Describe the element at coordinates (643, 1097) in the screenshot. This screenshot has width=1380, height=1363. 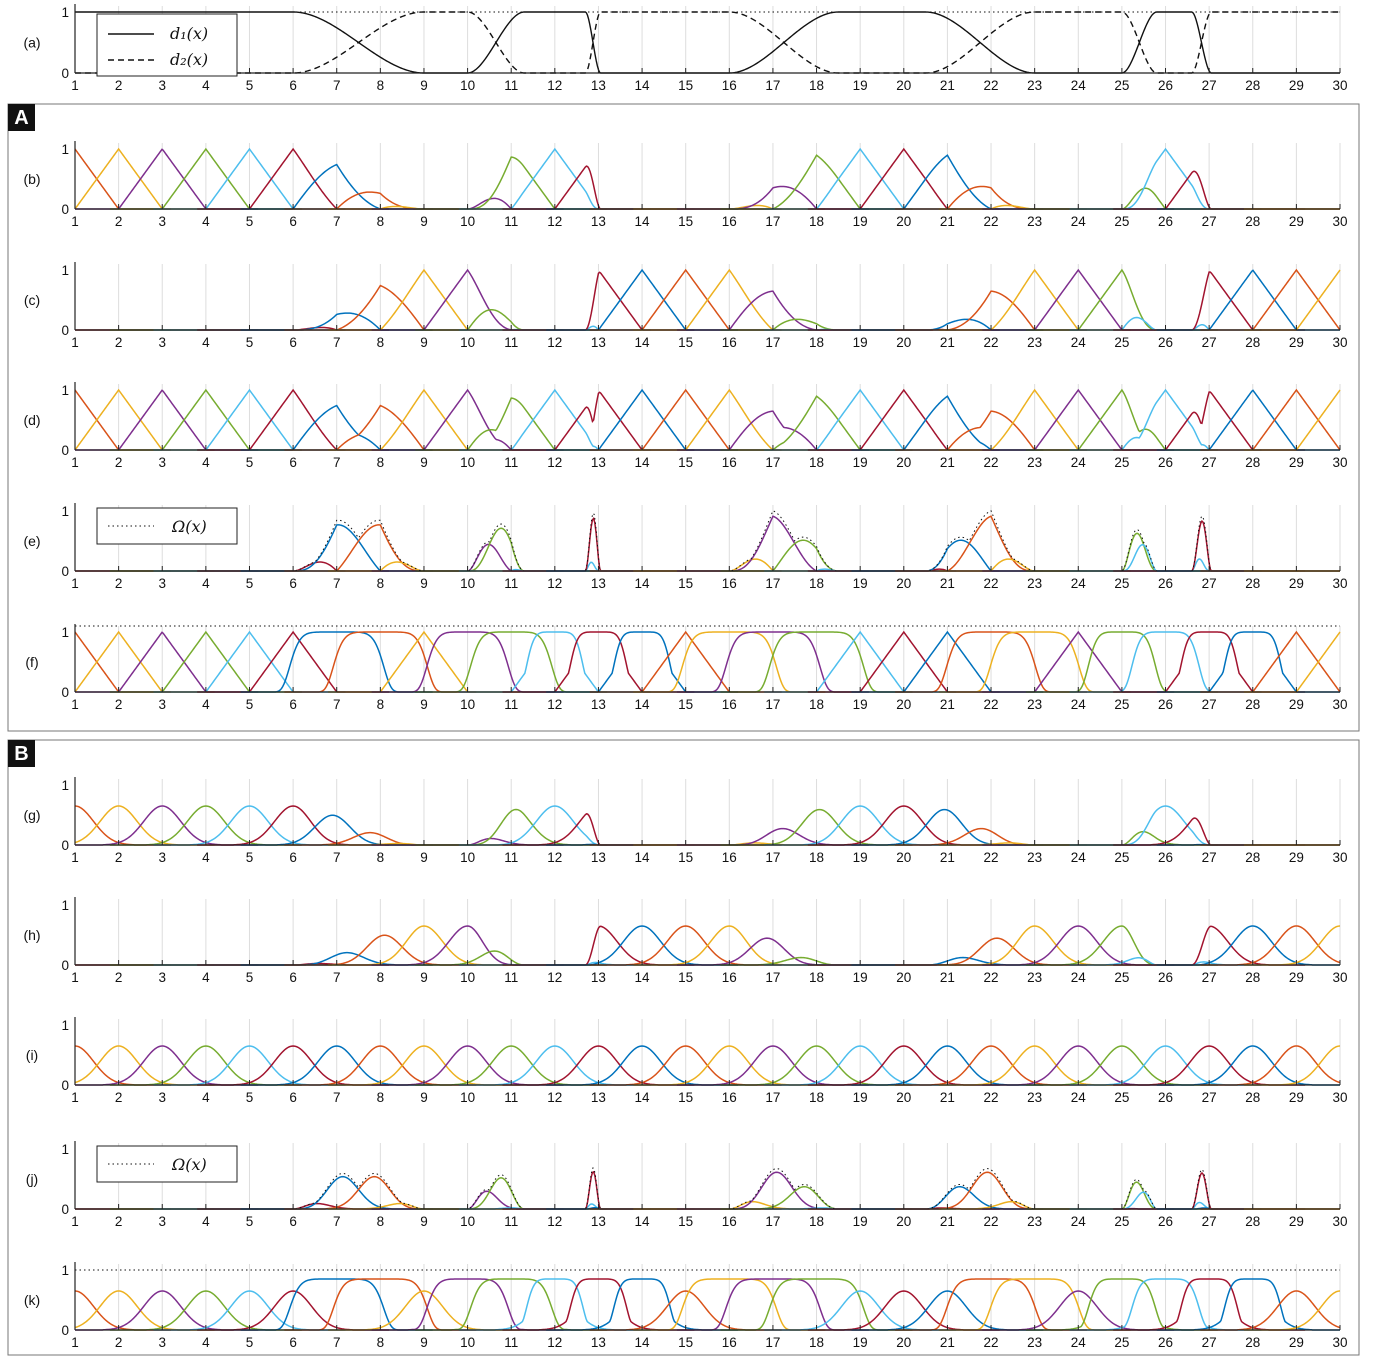
I see `x-tick-label: 14` at that location.